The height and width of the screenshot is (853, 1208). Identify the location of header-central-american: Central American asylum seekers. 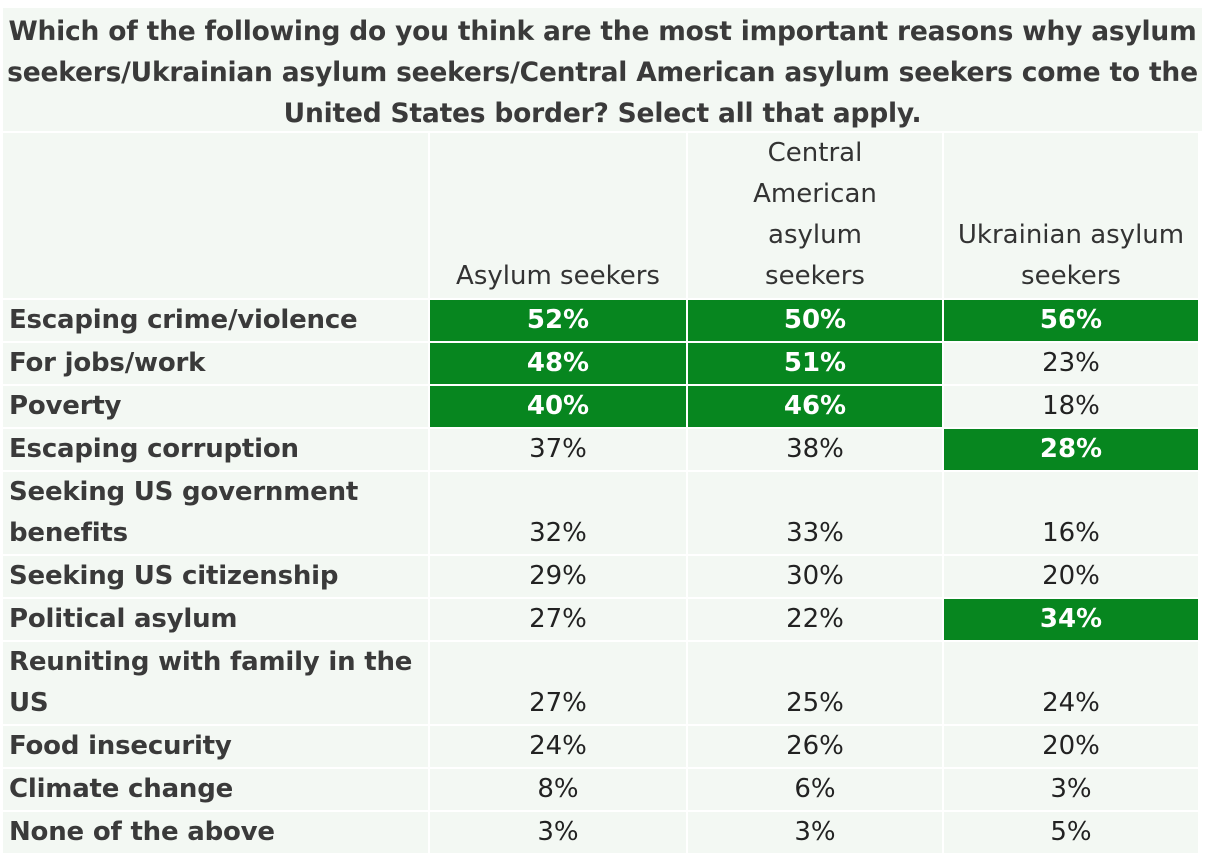
(815, 215).